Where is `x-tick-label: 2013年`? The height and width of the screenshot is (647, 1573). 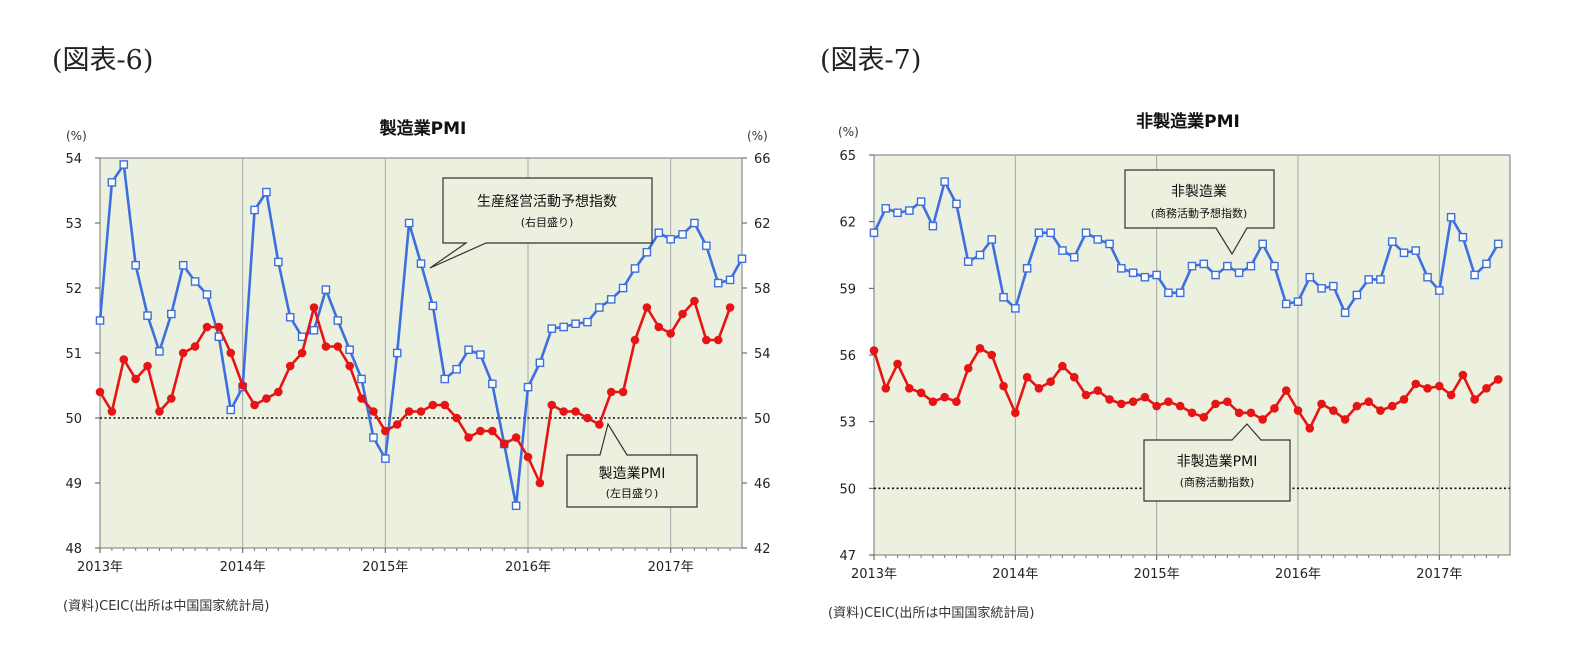
x-tick-label: 2013年 is located at coordinates (874, 574).